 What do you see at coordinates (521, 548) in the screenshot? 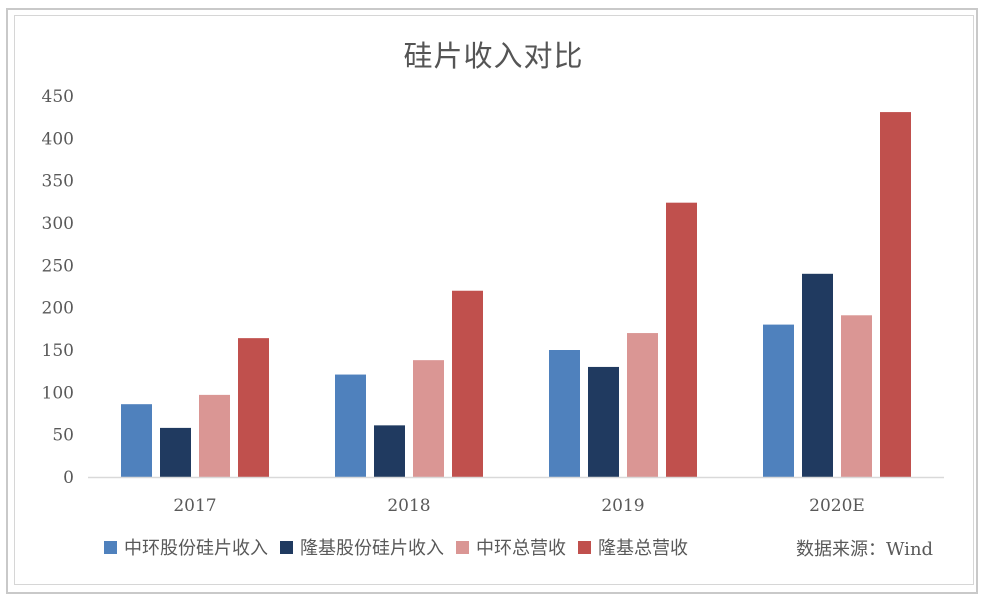
I see `legend-label: 中环总营收` at bounding box center [521, 548].